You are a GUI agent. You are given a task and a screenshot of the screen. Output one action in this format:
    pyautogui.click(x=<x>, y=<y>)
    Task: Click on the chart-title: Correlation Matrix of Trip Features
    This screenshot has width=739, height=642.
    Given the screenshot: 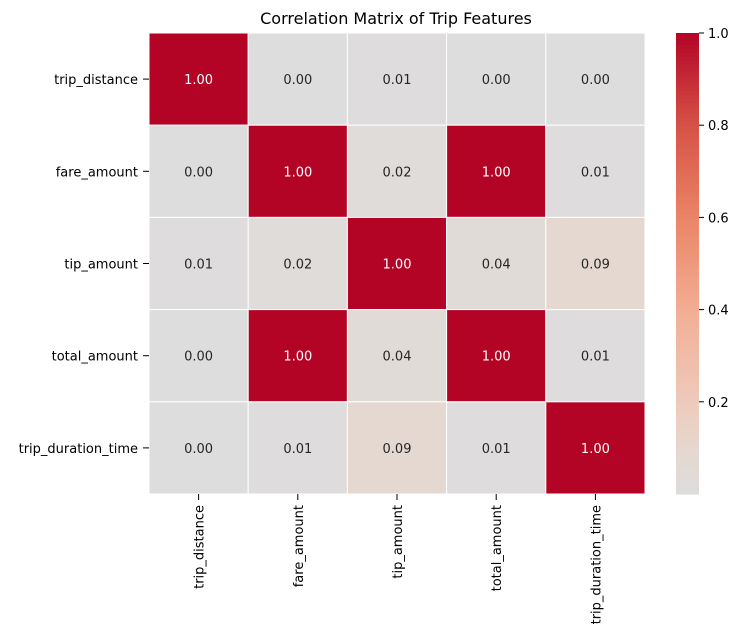 What is the action you would take?
    pyautogui.click(x=396, y=18)
    